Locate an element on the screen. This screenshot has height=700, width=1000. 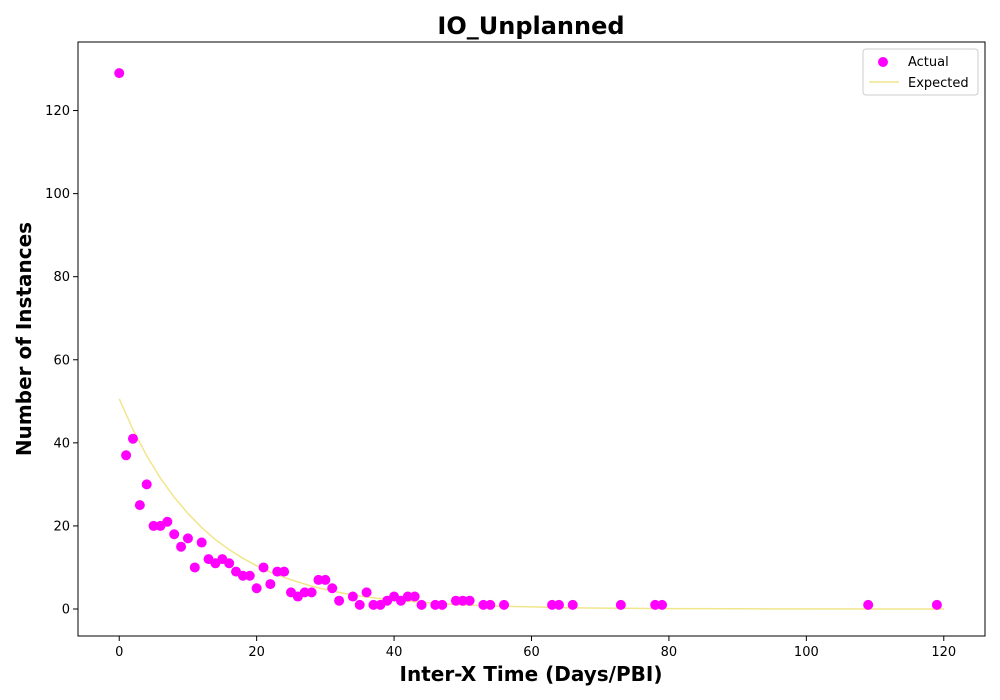
y-tick-label: 0 is located at coordinates (66, 610).